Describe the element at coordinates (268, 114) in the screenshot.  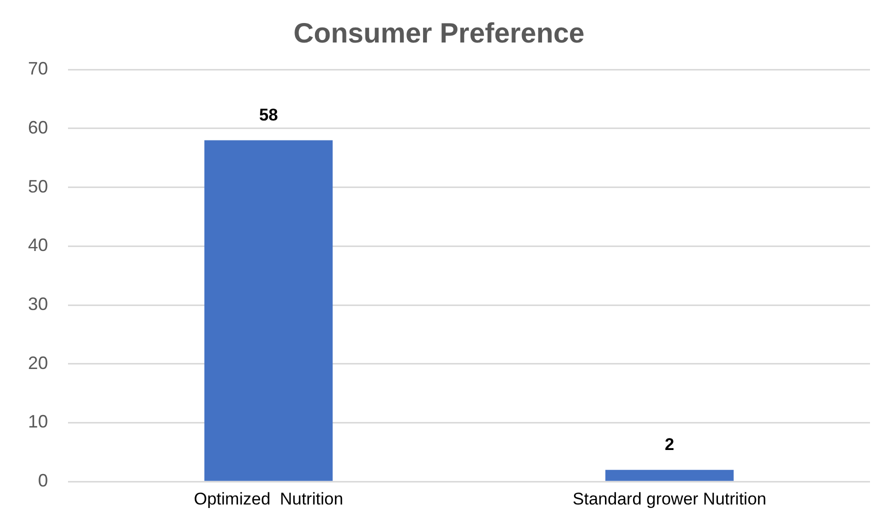
I see `data-label: 58` at that location.